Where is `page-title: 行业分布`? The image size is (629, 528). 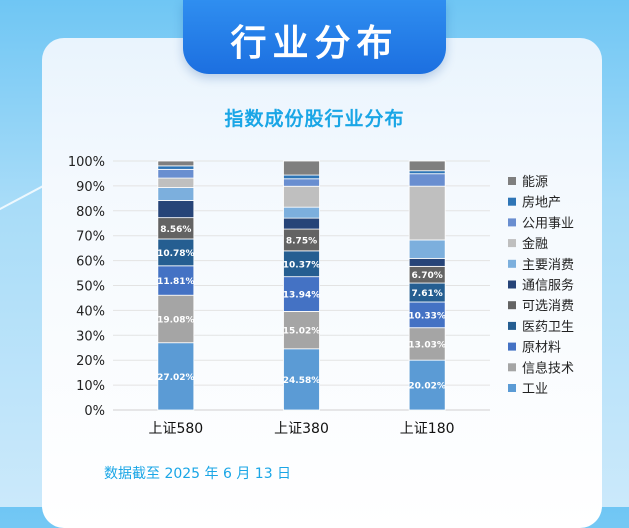 page-title: 行业分布 is located at coordinates (314, 43).